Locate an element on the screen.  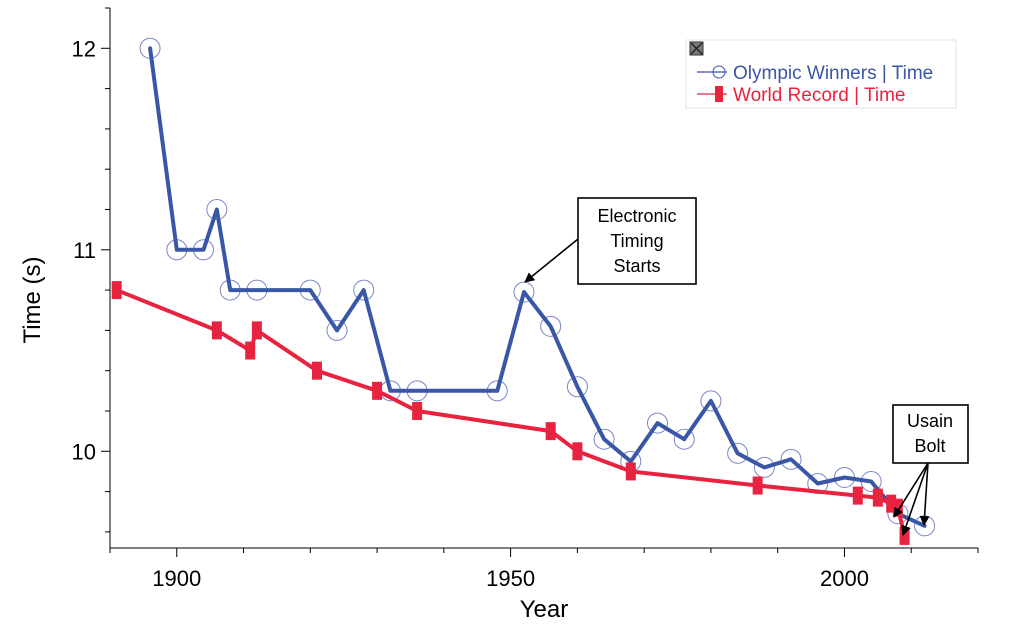
legend-world-record-label: World Record | Time is located at coordinates (819, 95).